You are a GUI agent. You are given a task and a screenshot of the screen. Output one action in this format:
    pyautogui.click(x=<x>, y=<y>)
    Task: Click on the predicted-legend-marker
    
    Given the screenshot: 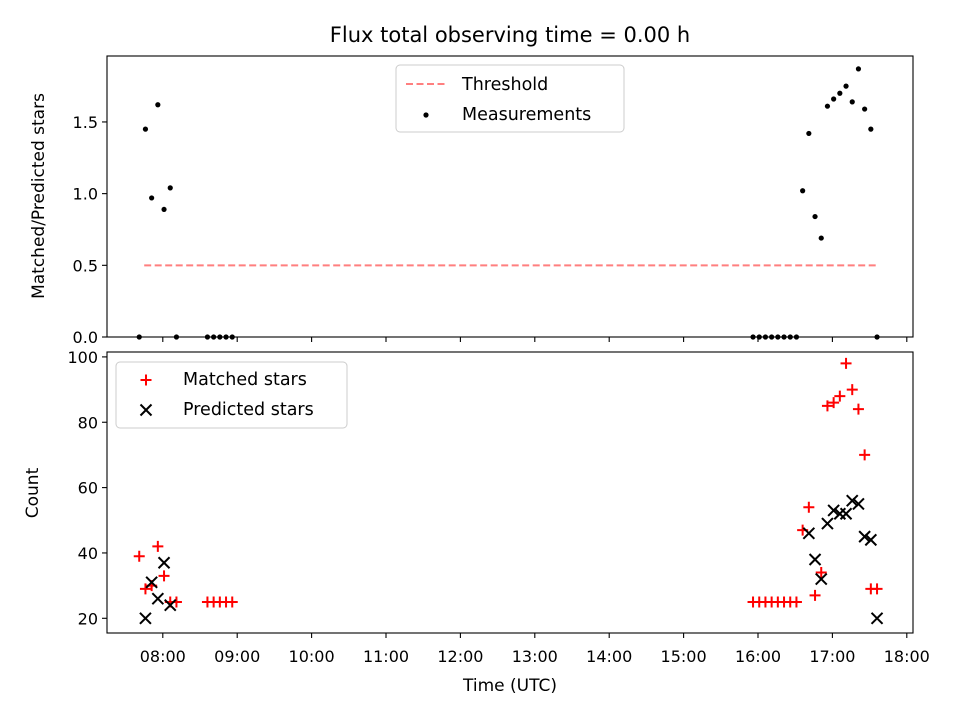 What is the action you would take?
    pyautogui.click(x=146, y=410)
    